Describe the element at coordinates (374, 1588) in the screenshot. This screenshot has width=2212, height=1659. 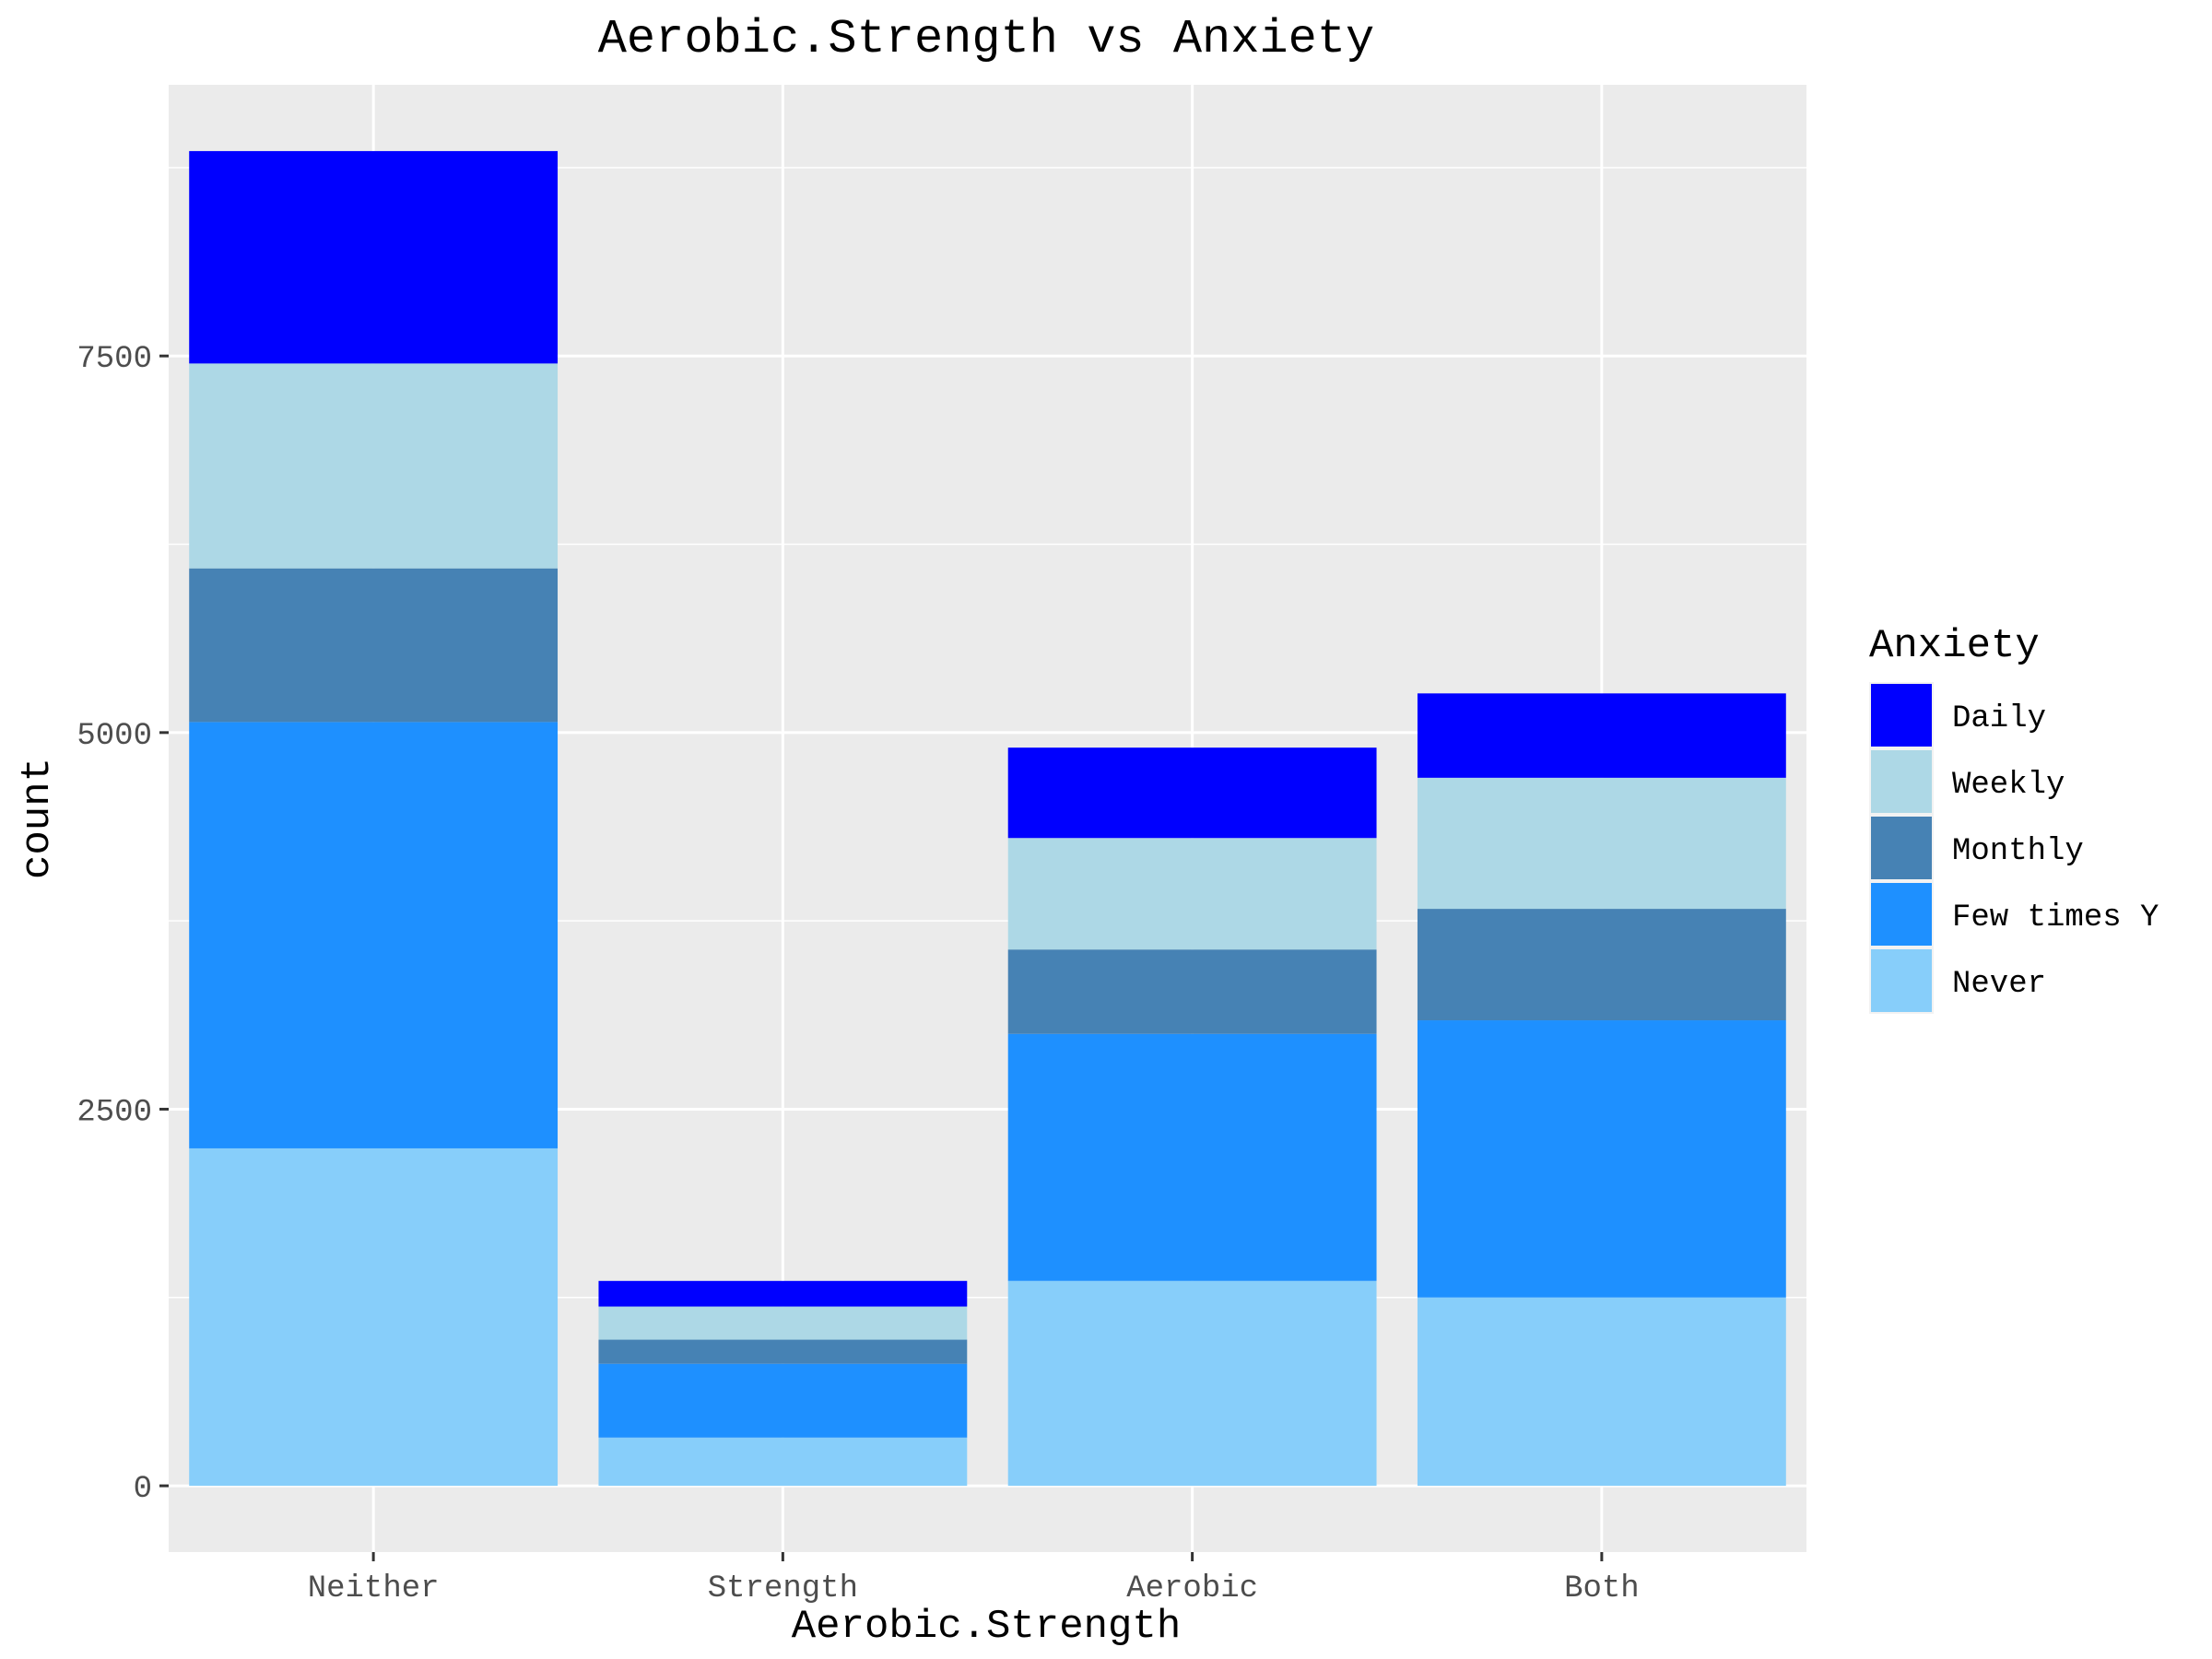
I see `x-tick-label: Neither` at that location.